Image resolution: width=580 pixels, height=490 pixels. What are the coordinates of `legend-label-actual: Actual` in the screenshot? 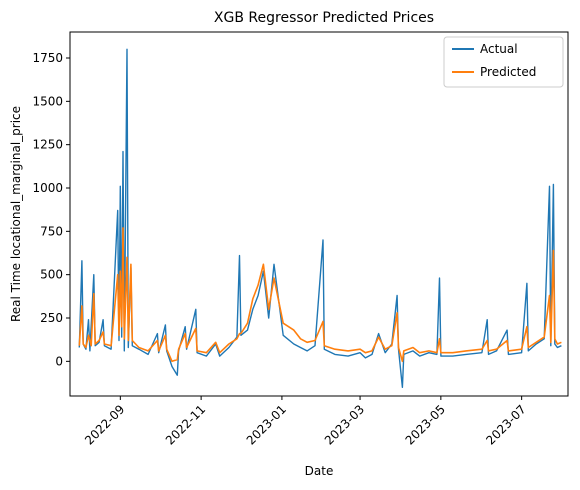 It's located at (499, 49).